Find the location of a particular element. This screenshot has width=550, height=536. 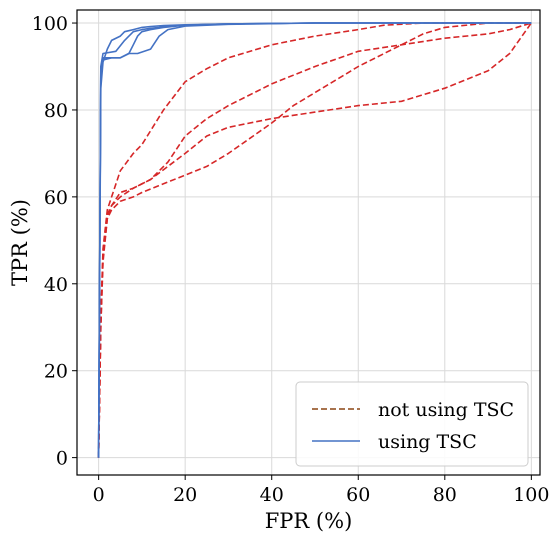

y-tick-label: 20 is located at coordinates (56, 372).